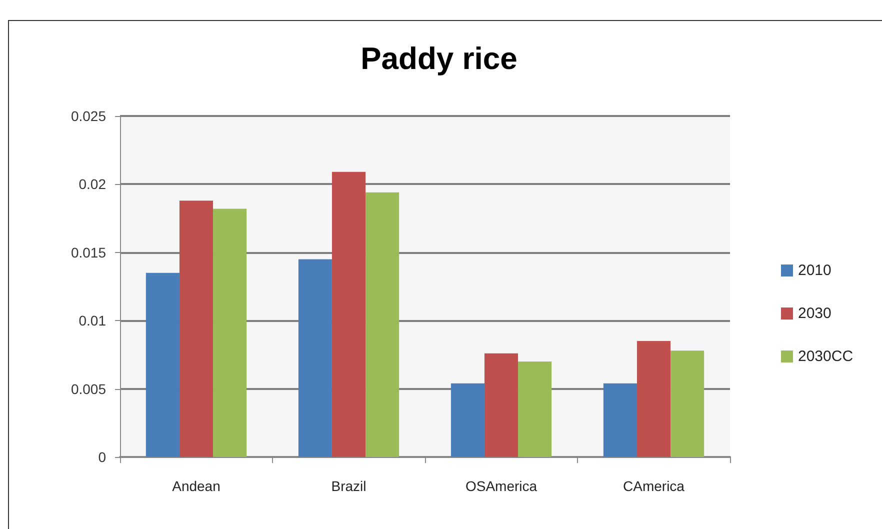  I want to click on legend-label: 2030CC, so click(826, 356).